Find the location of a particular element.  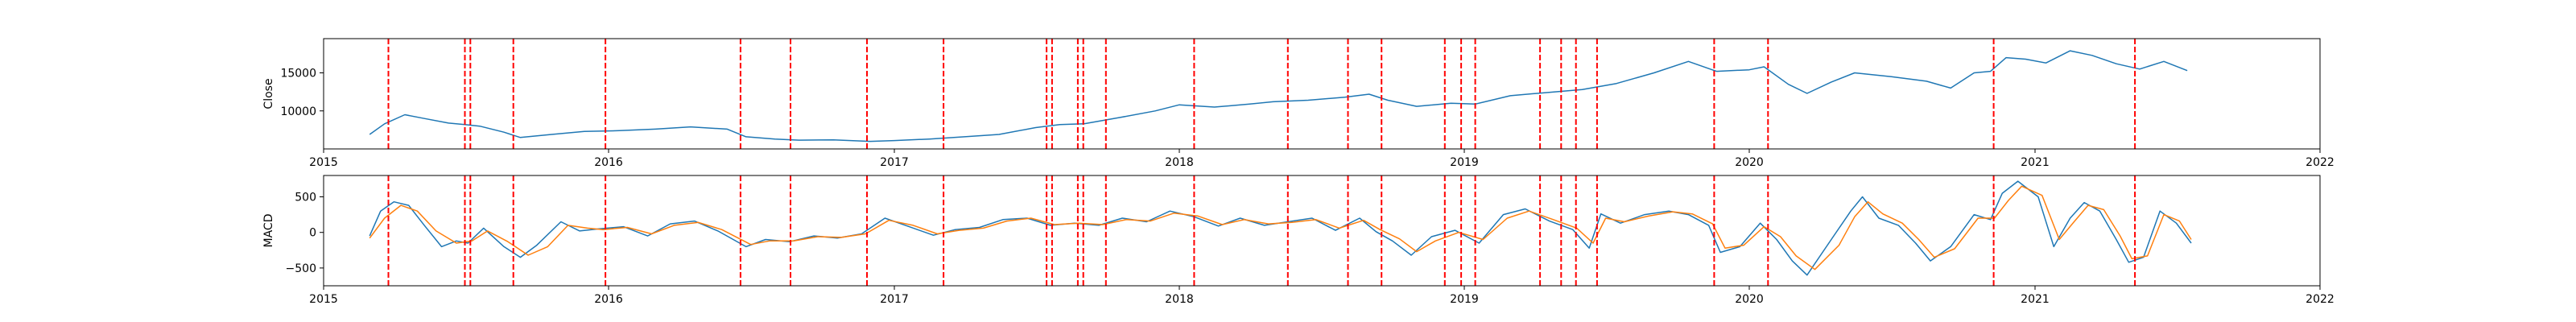

y-axis-label: MACD is located at coordinates (268, 231).